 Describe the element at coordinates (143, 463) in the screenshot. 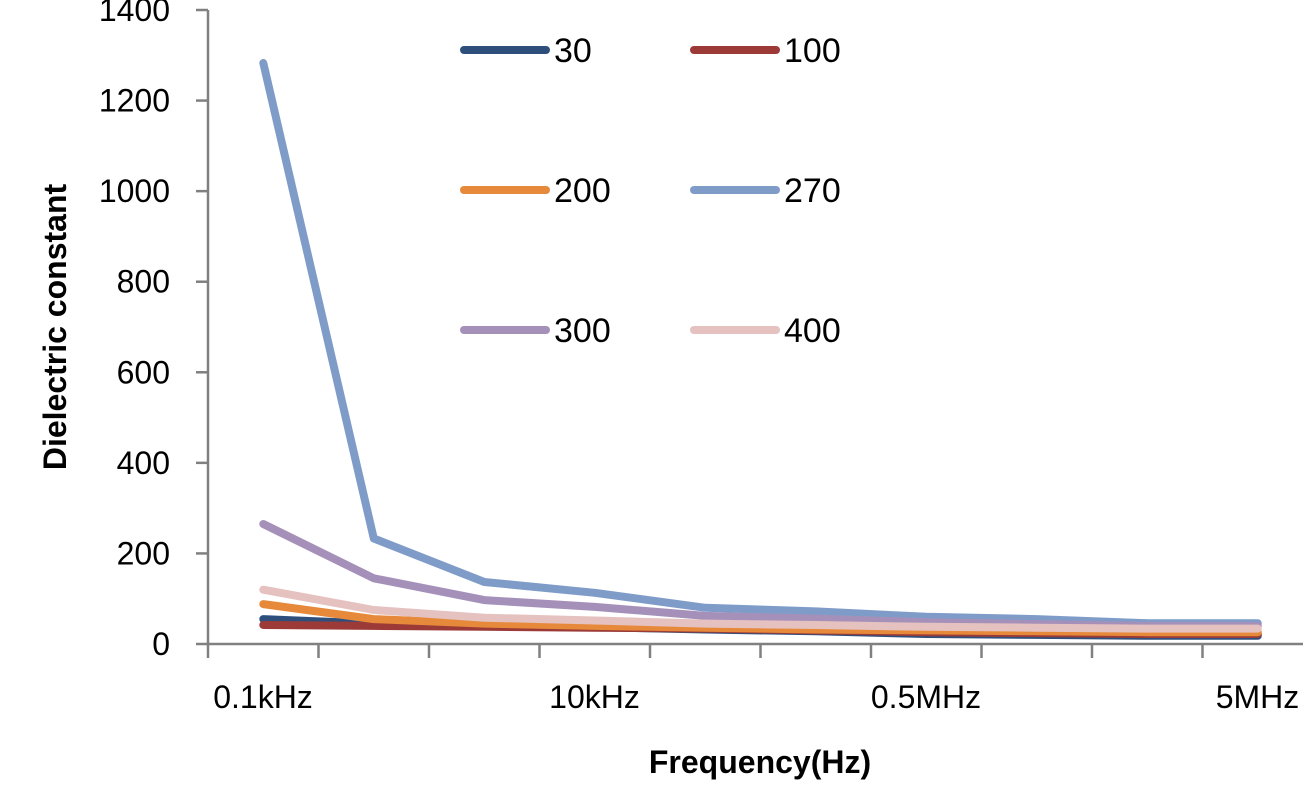

I see `y-tick-label: 400` at that location.